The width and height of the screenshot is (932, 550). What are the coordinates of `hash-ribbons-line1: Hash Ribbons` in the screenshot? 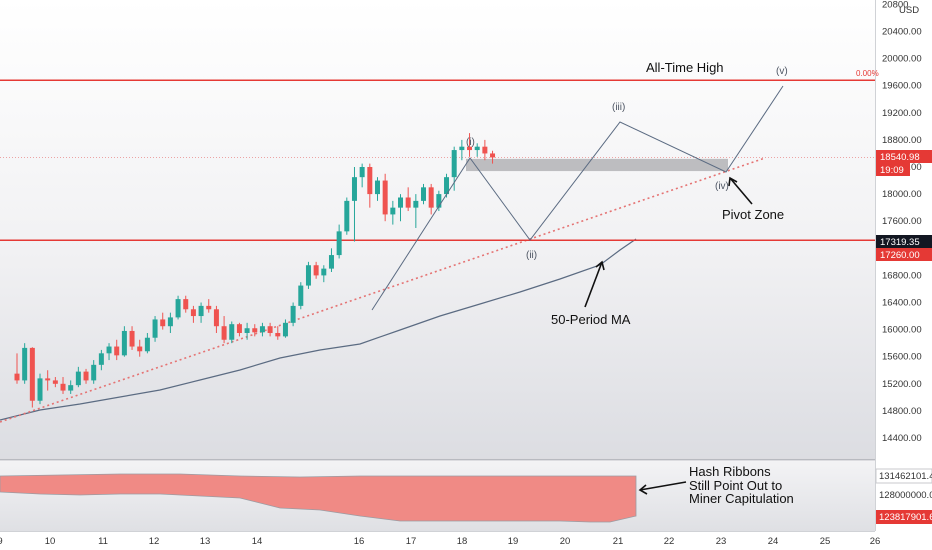 It's located at (730, 471).